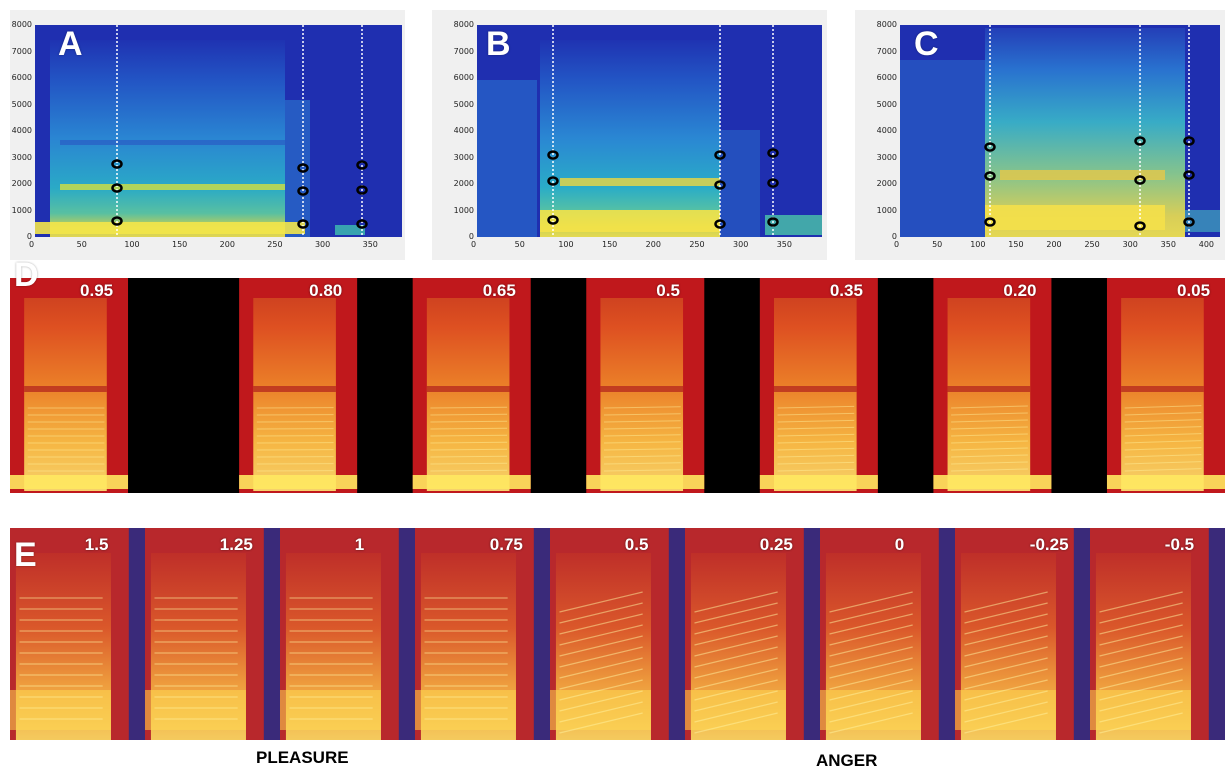 This screenshot has width=1231, height=773. I want to click on row-e-value-label: 1, so click(359, 544).